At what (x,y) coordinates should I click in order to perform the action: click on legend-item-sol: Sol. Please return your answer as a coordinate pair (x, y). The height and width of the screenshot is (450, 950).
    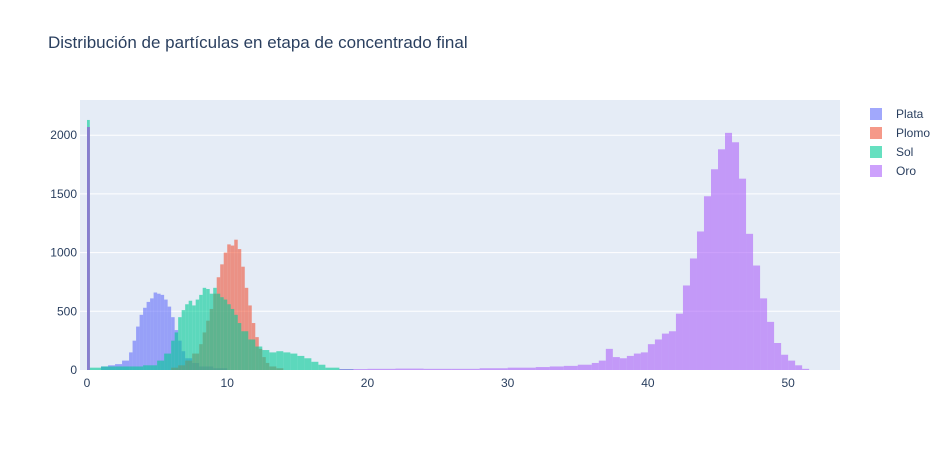
    Looking at the image, I should click on (900, 151).